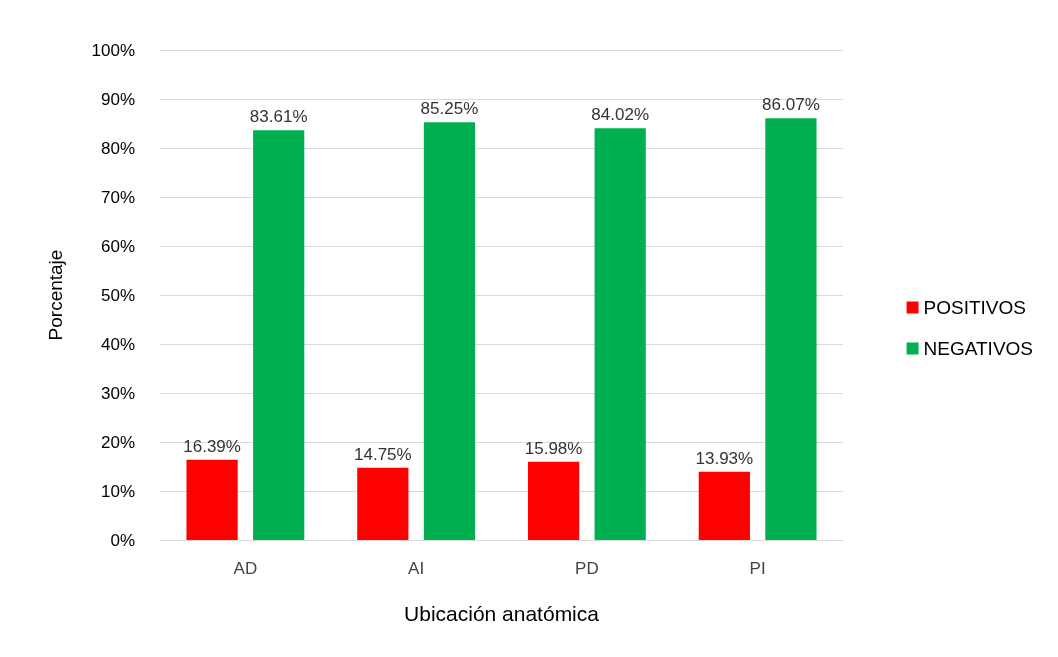  Describe the element at coordinates (117, 246) in the screenshot. I see `y-tick-label: 60%` at that location.